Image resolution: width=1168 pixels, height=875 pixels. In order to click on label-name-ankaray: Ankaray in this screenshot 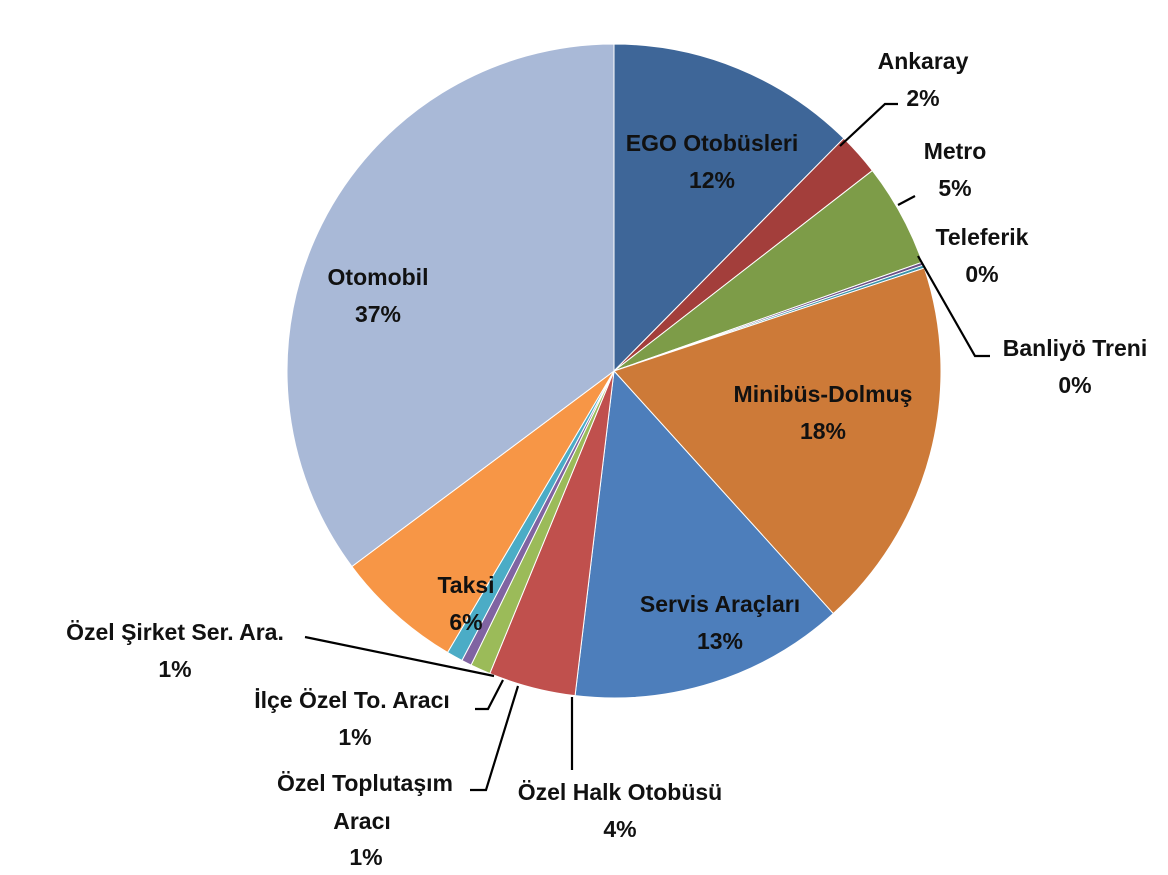, I will do `click(923, 61)`.